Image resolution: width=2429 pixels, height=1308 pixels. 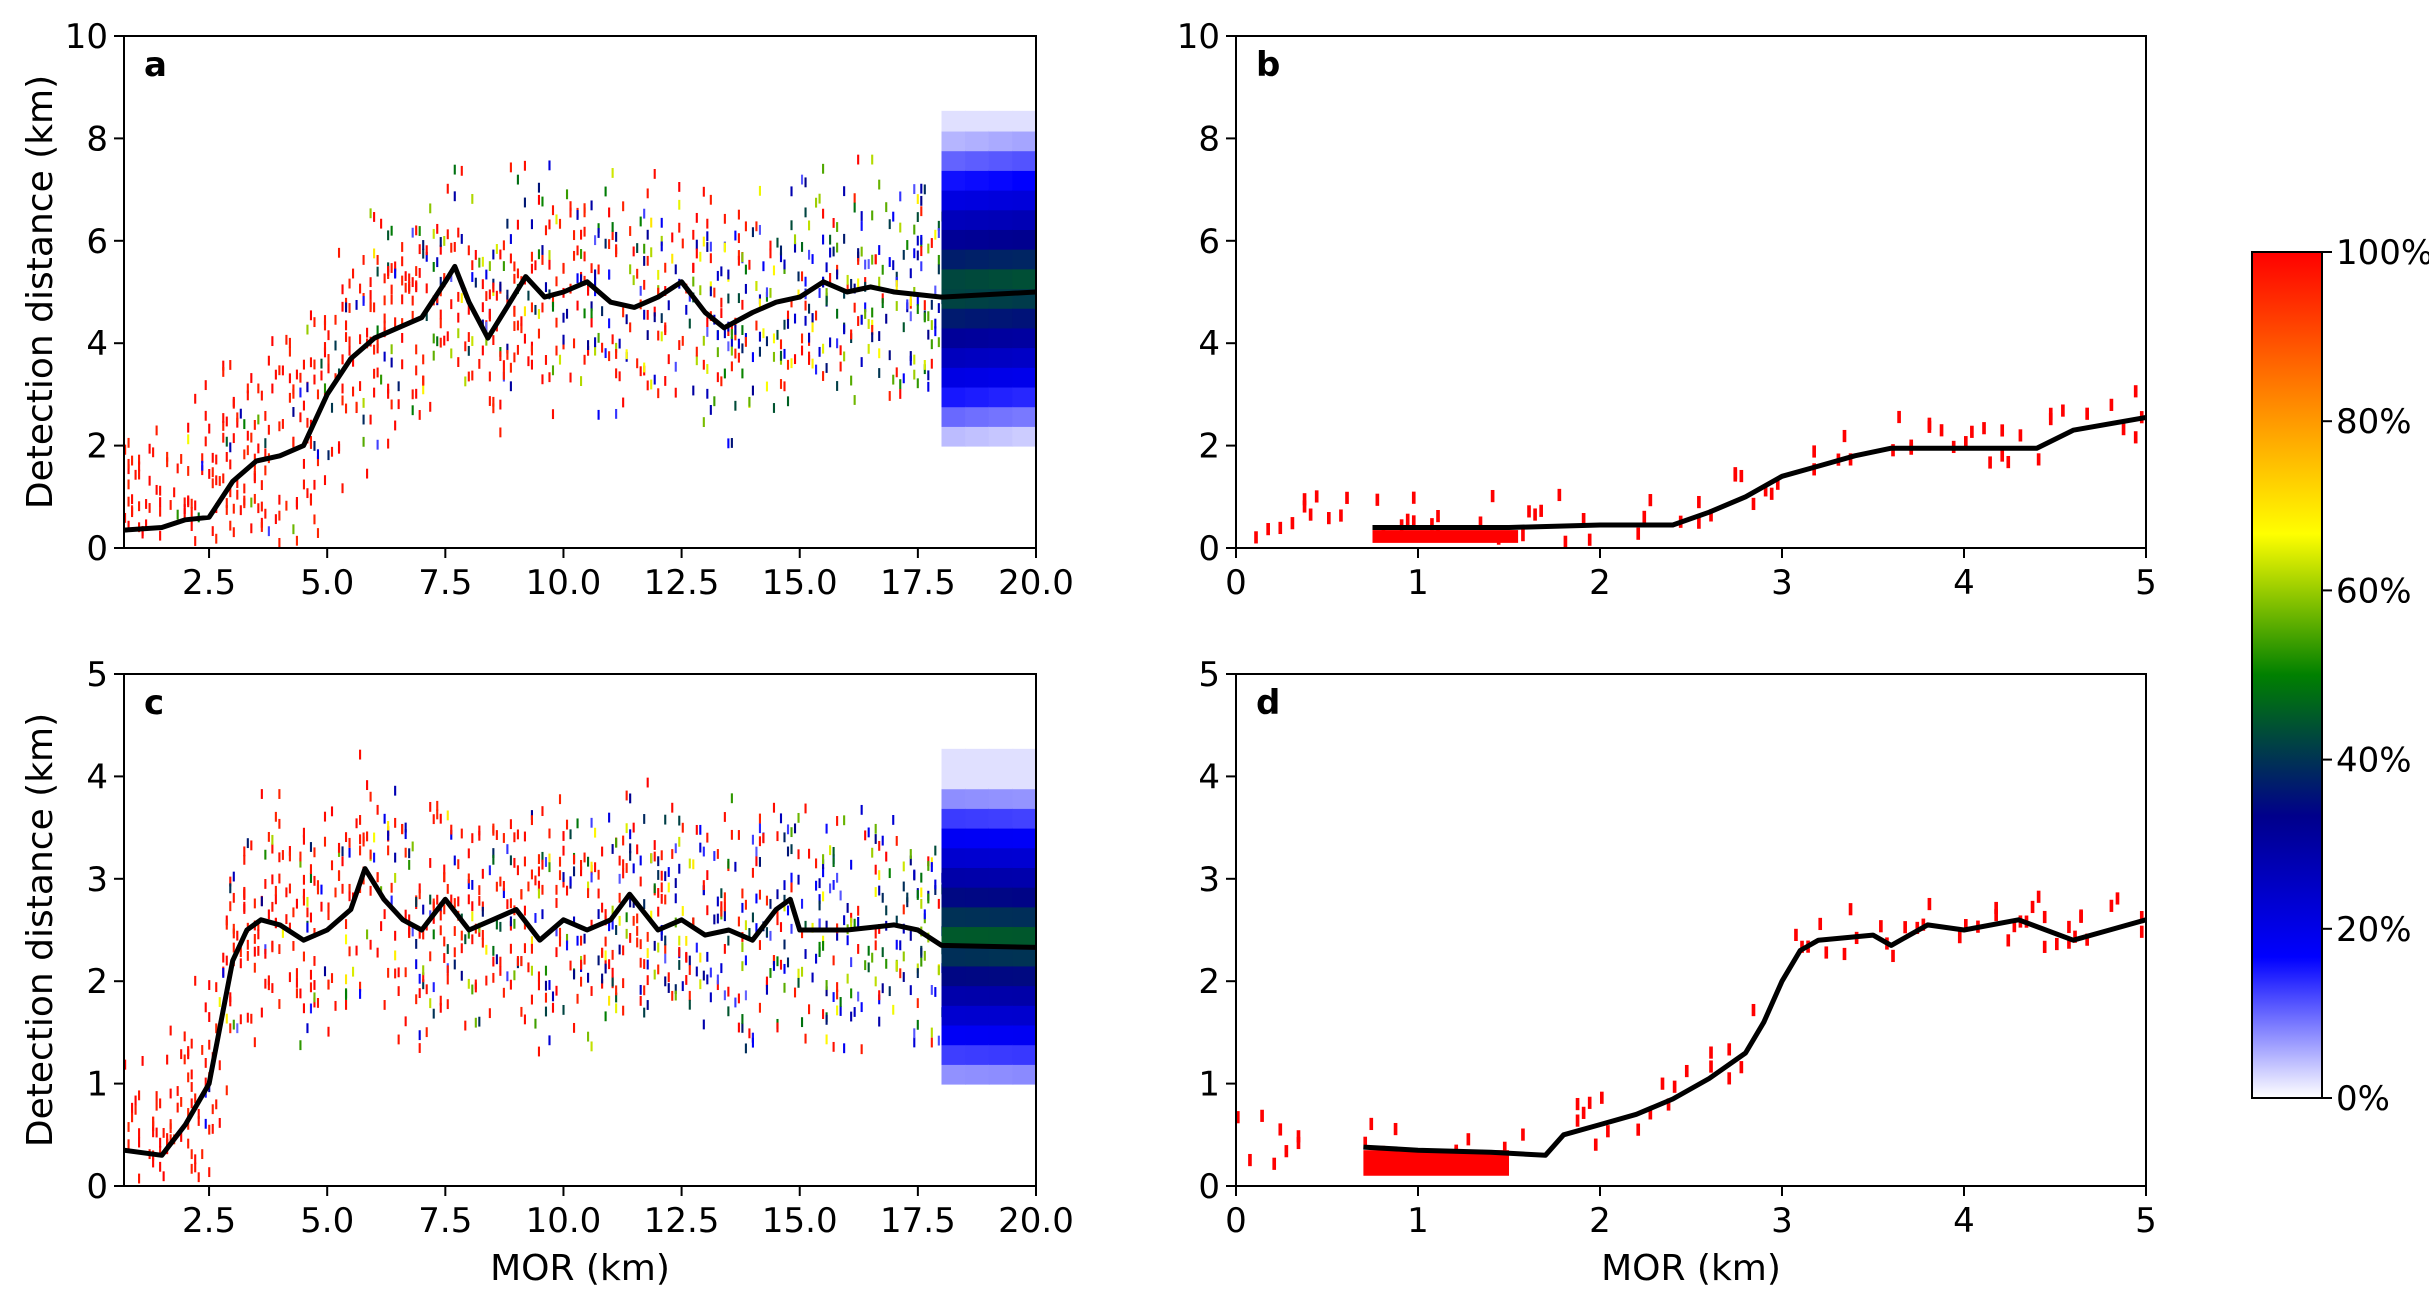 I want to click on x-tick-label: 10.0, so click(x=564, y=1221).